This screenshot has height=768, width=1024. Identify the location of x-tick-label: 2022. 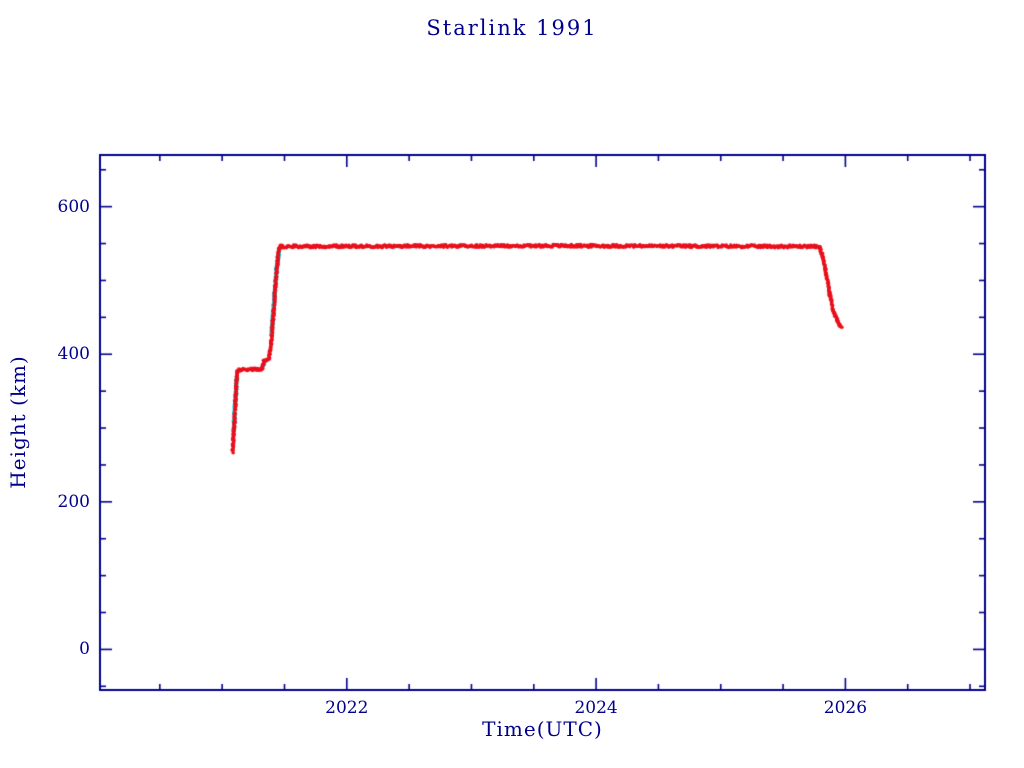
(347, 708).